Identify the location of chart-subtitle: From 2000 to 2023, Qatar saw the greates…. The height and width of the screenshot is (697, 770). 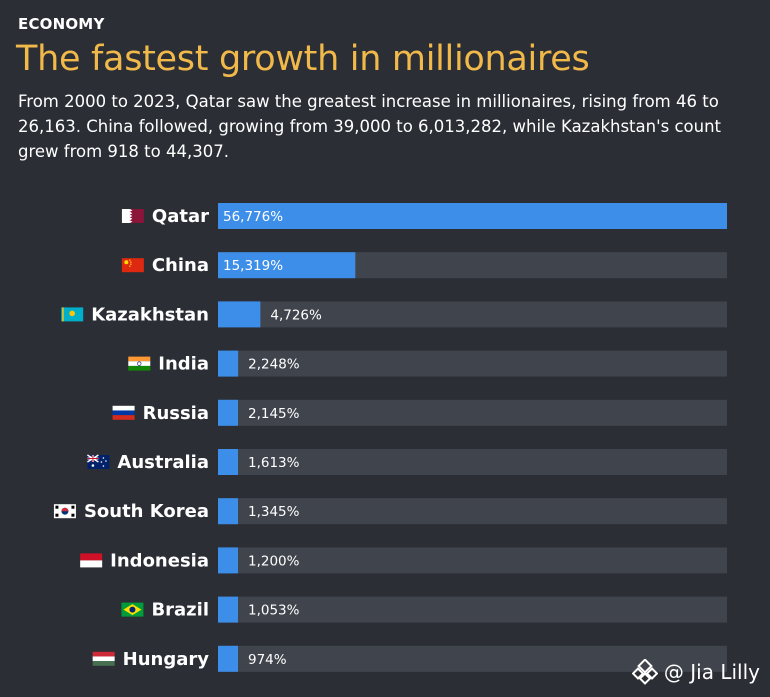
(370, 126).